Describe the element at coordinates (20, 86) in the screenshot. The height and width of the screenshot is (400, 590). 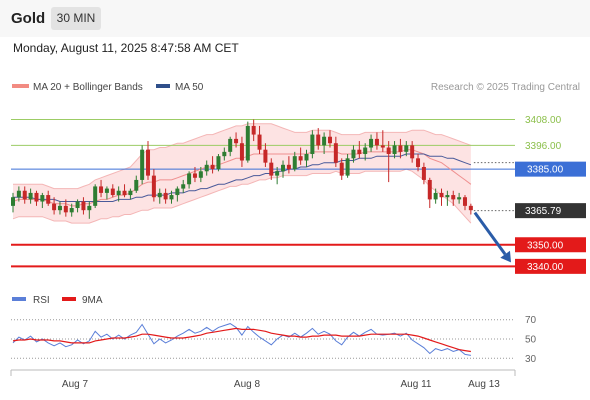
I see `bollinger-legend-swatch` at that location.